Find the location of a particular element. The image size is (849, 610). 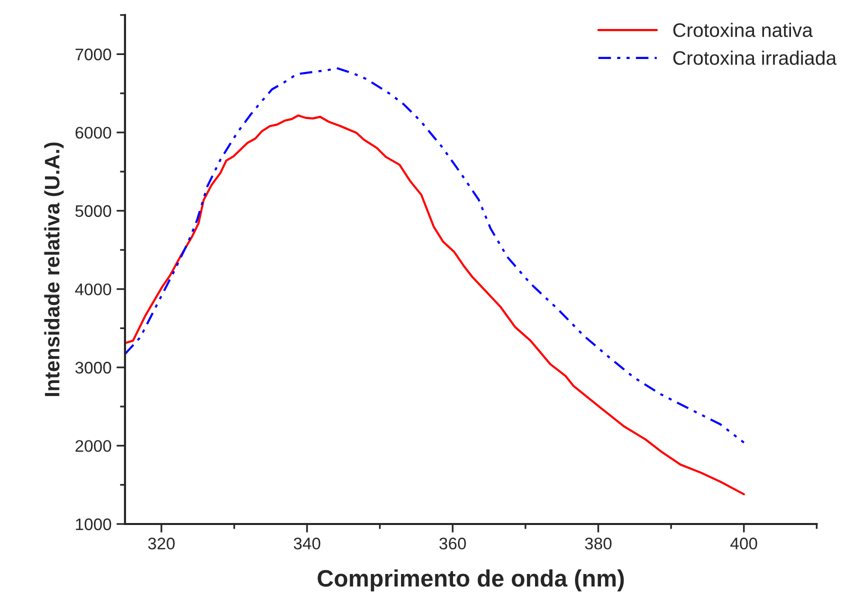

y-tick-label: 6000 is located at coordinates (94, 132).